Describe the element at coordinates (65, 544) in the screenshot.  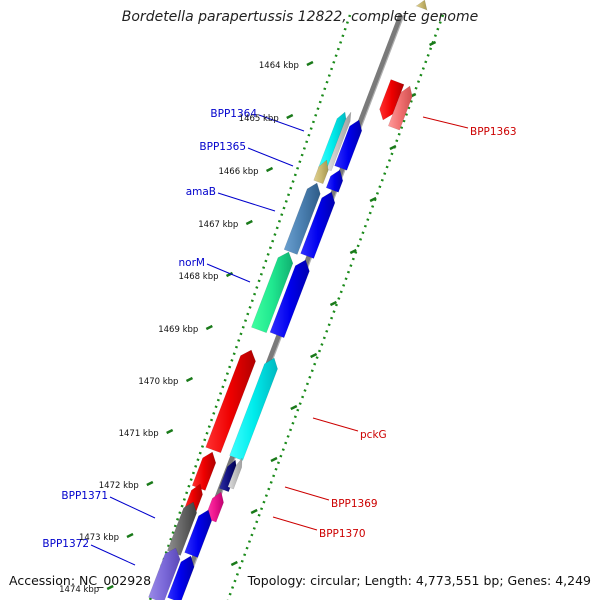
I see `gene-label-left: BPP1372` at that location.